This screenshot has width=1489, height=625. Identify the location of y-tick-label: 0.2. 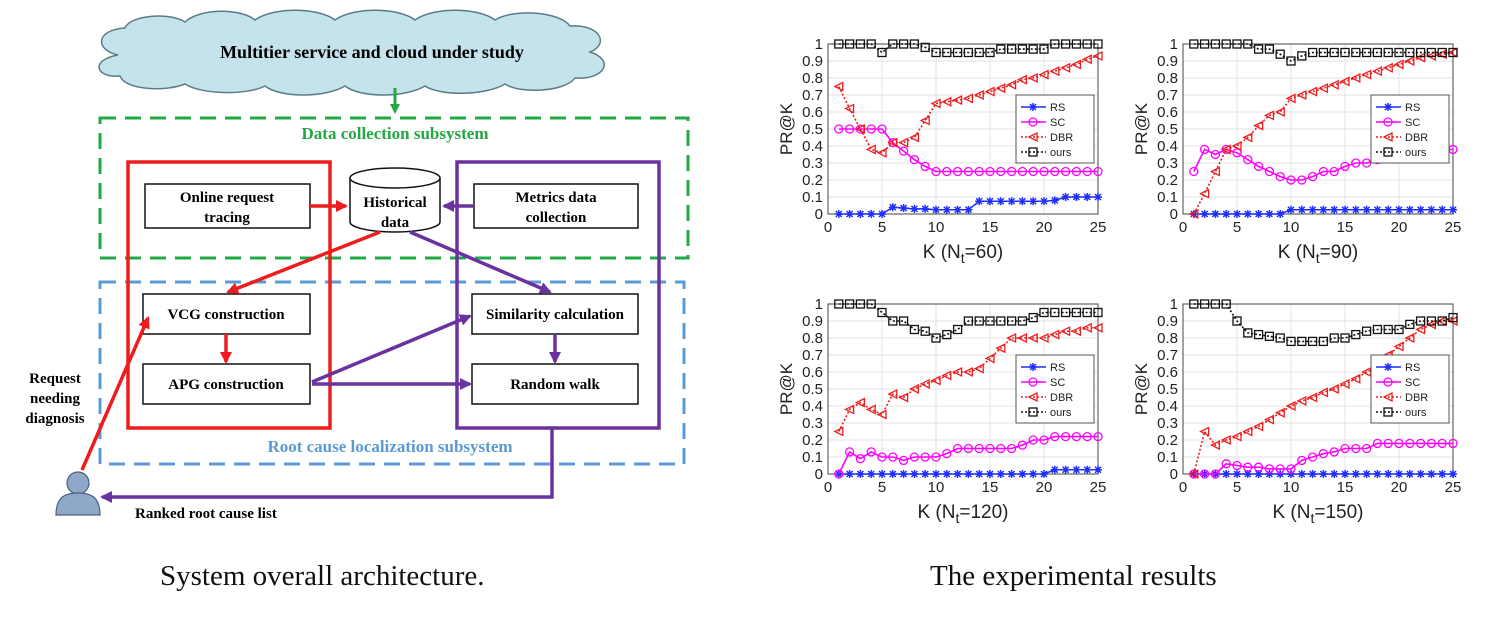
(1167, 440).